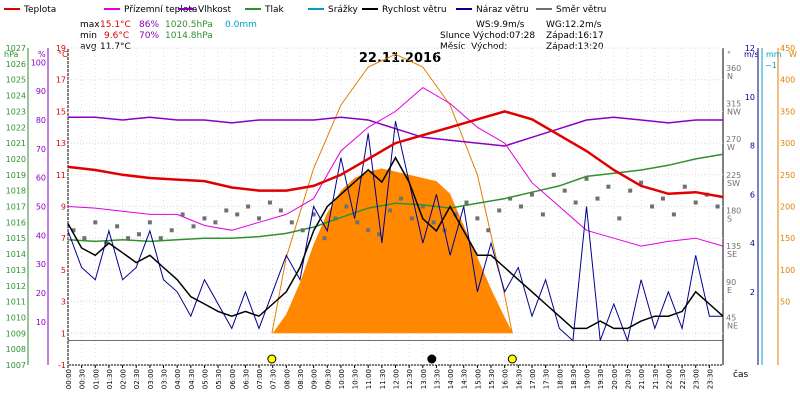  What do you see at coordinates (137, 379) in the screenshot?
I see `time-axis-tick: 02:30` at bounding box center [137, 379].